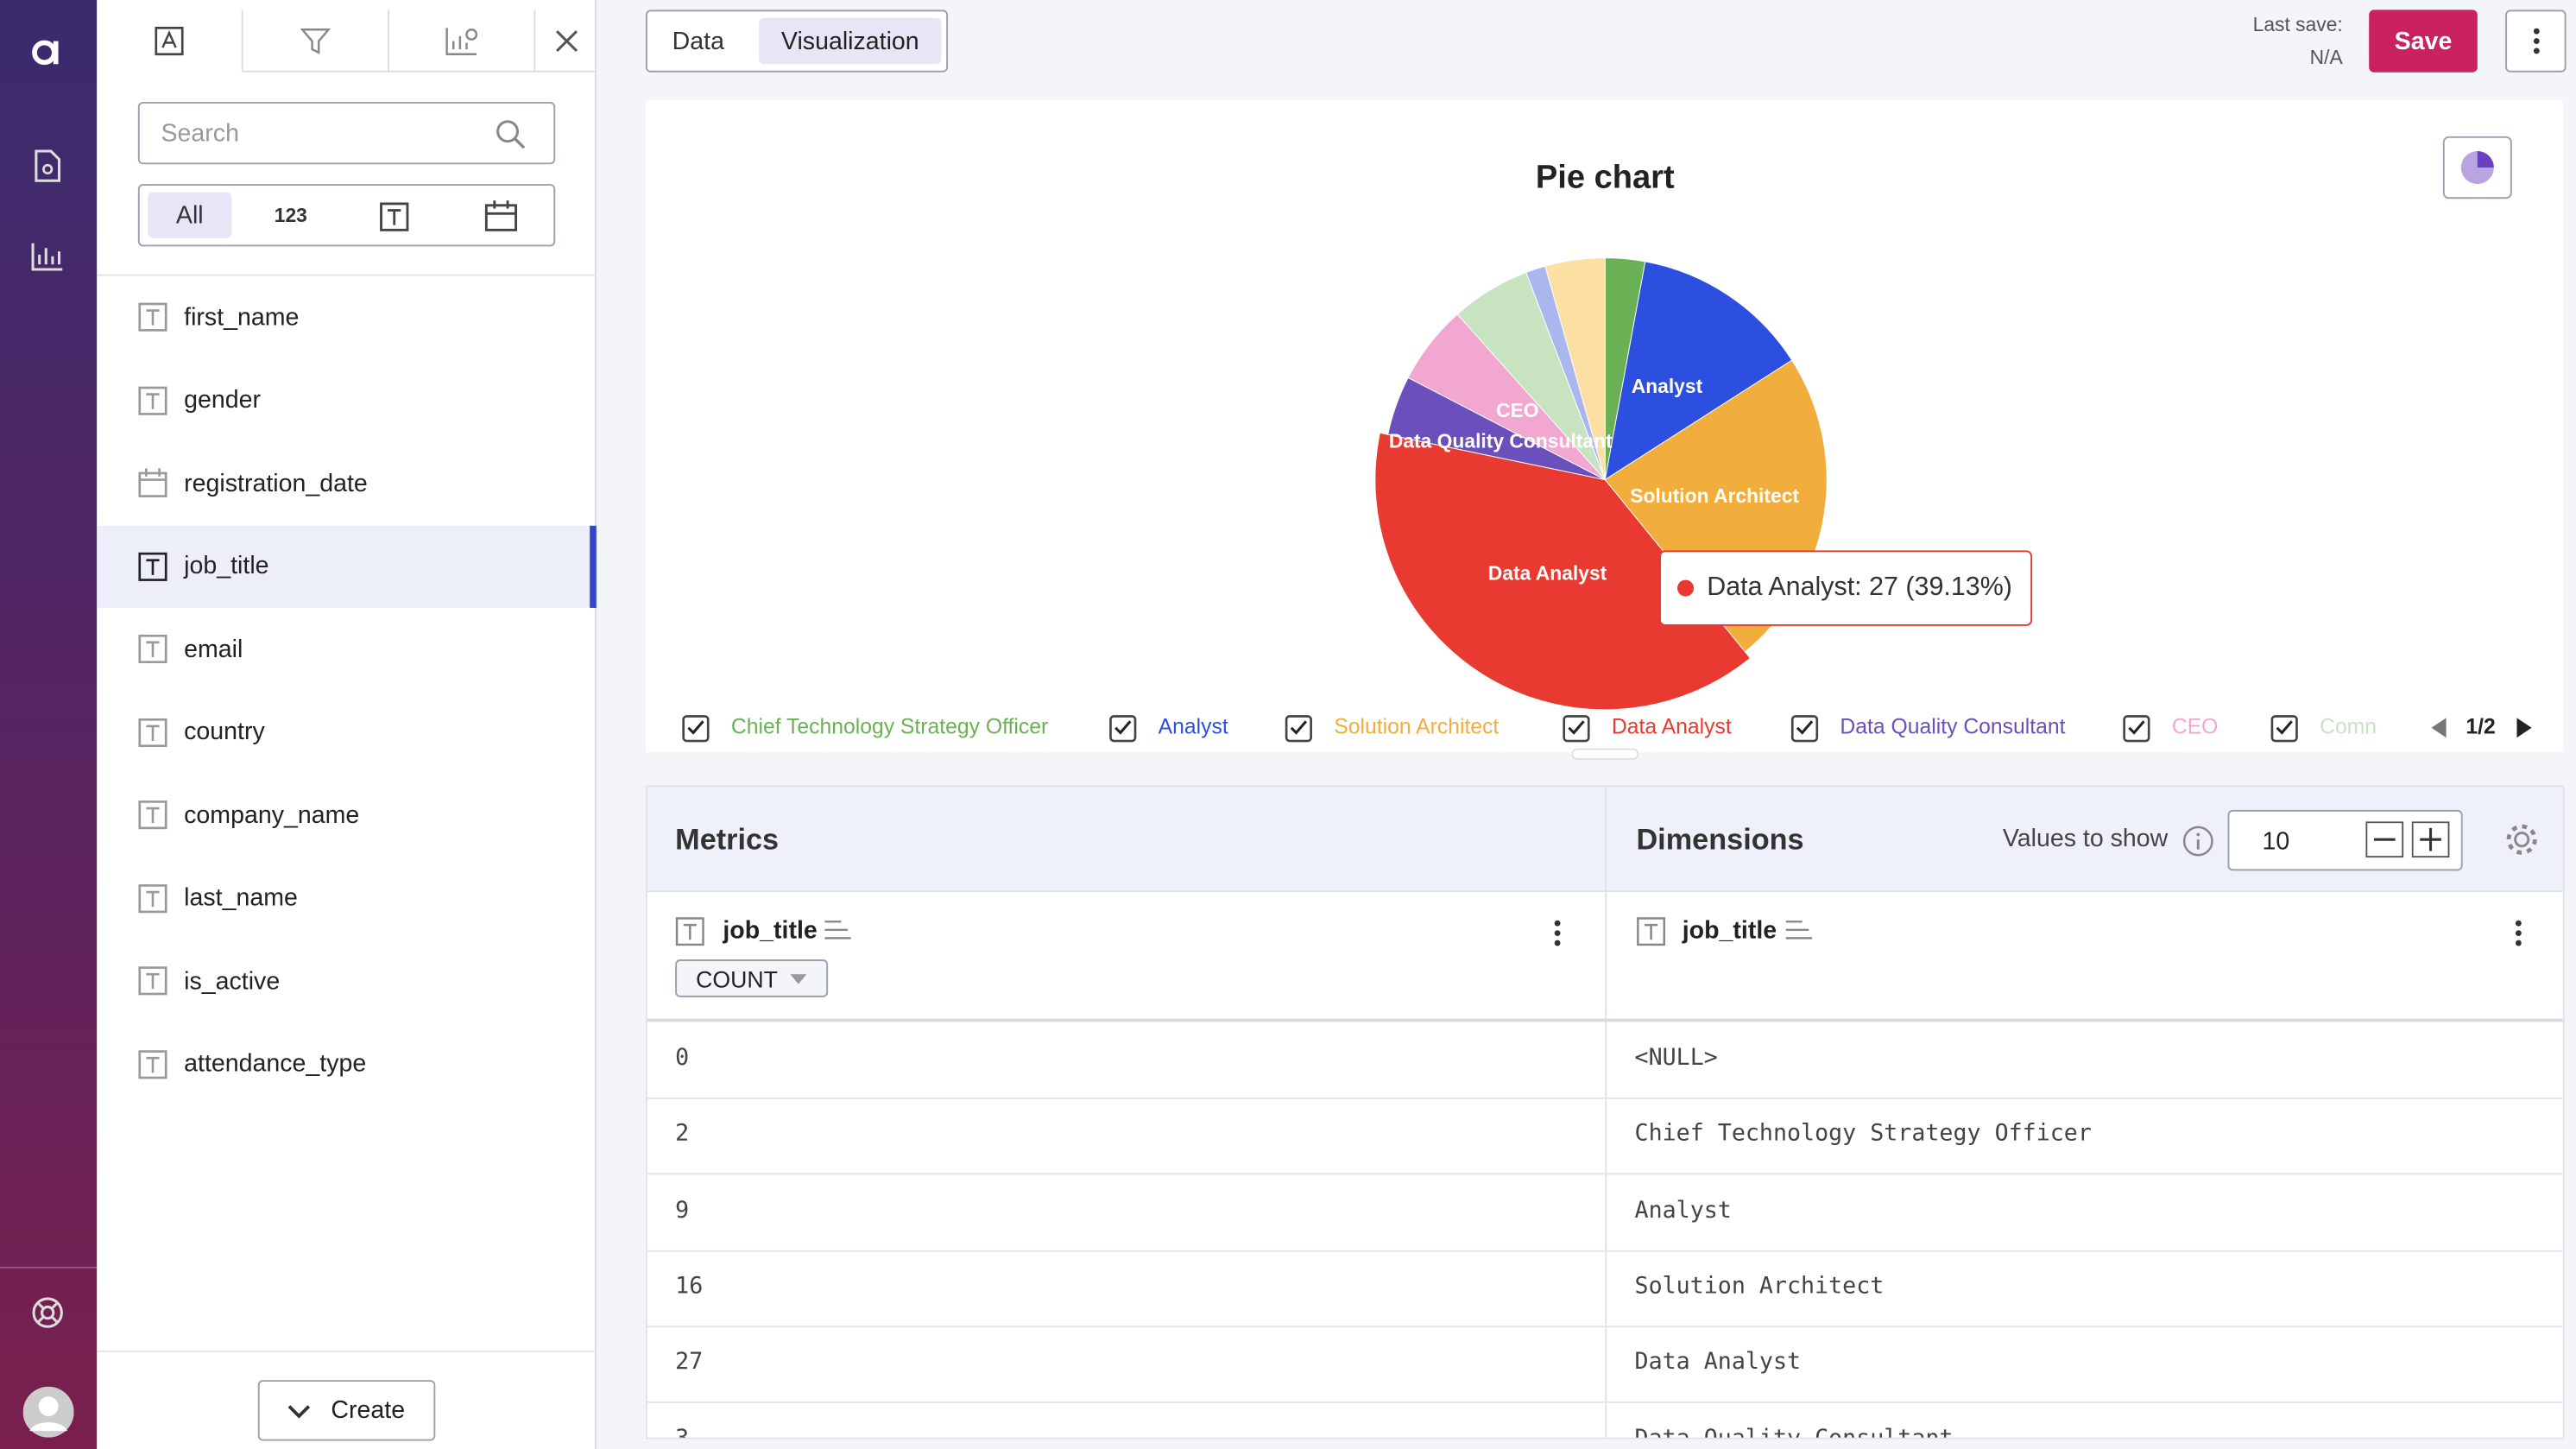  I want to click on tab-fields, so click(170, 41).